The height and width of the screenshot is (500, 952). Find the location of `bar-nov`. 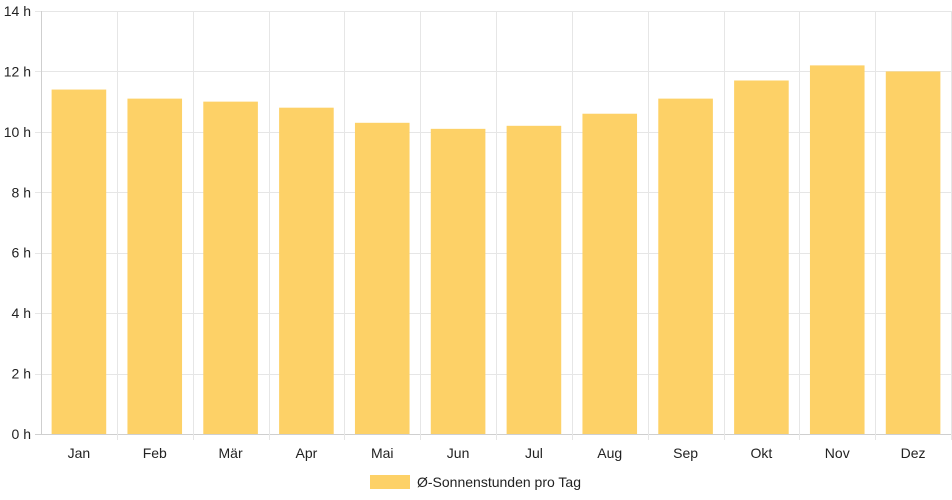

bar-nov is located at coordinates (837, 249).